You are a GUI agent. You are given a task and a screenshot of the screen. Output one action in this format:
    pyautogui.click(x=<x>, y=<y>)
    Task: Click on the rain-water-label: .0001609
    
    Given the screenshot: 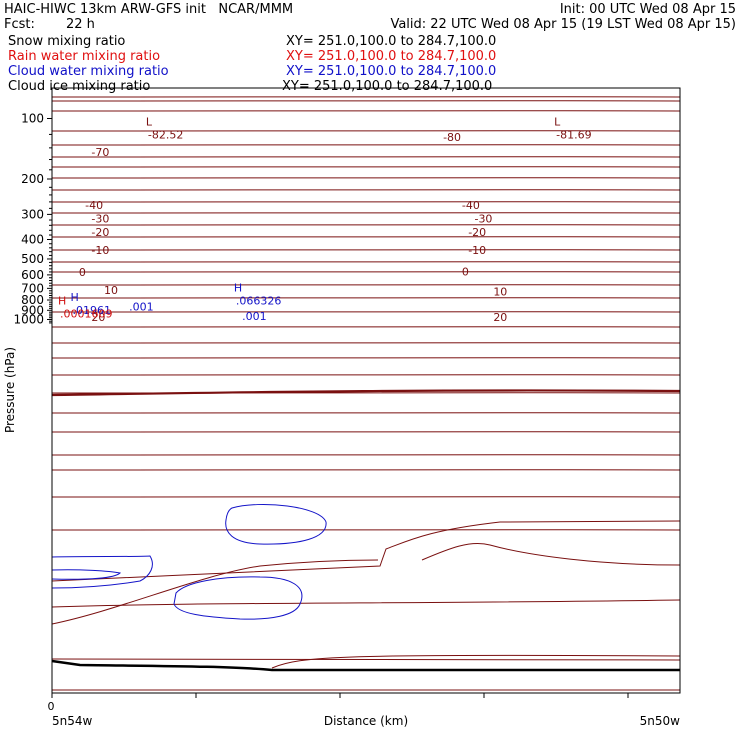 What is the action you would take?
    pyautogui.click(x=86, y=313)
    